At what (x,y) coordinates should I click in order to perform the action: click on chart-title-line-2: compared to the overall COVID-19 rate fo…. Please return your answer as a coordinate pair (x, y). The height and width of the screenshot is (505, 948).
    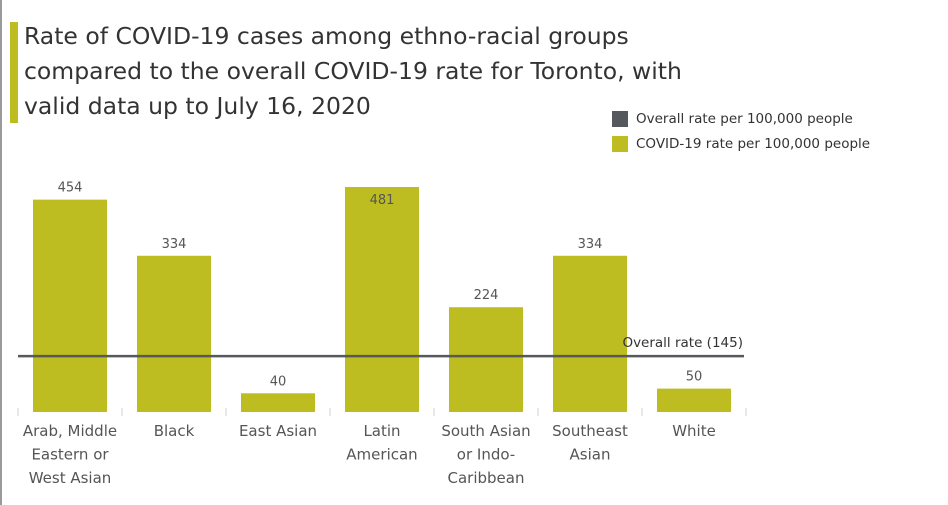
    Looking at the image, I should click on (353, 71).